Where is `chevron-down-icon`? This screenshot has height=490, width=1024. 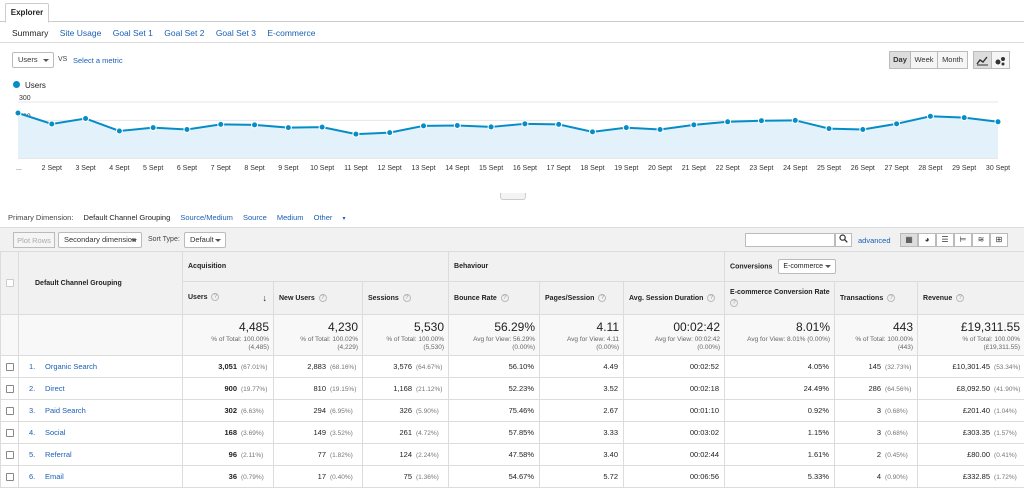
chevron-down-icon is located at coordinates (218, 240).